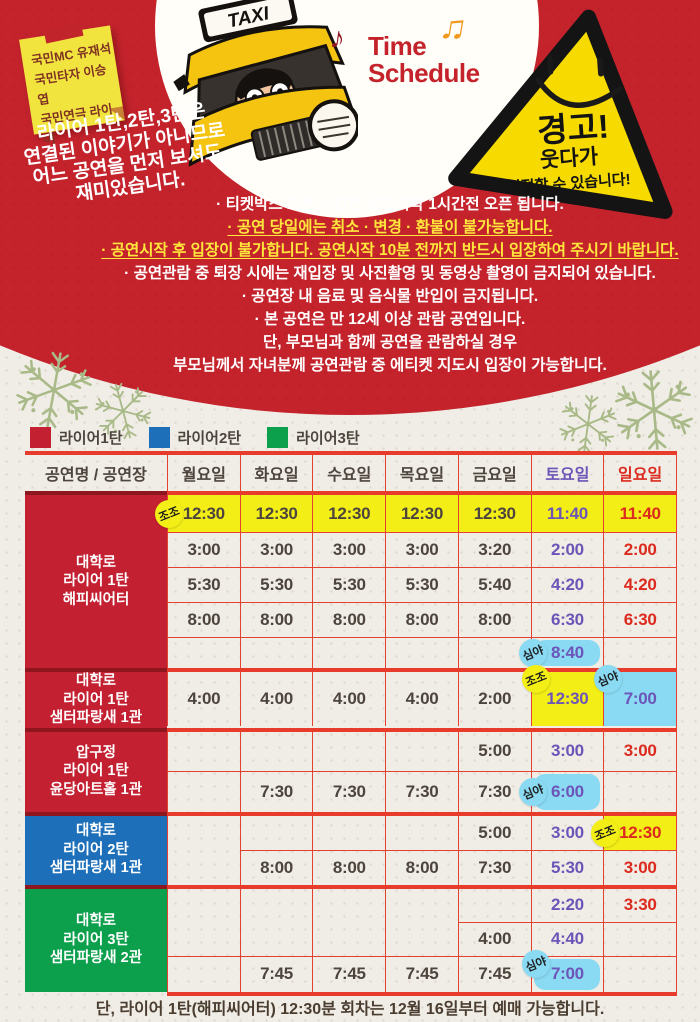  What do you see at coordinates (390, 342) in the screenshot?
I see `notice-line: 단, 부모님과 함께 공연을 관람하실 경우` at bounding box center [390, 342].